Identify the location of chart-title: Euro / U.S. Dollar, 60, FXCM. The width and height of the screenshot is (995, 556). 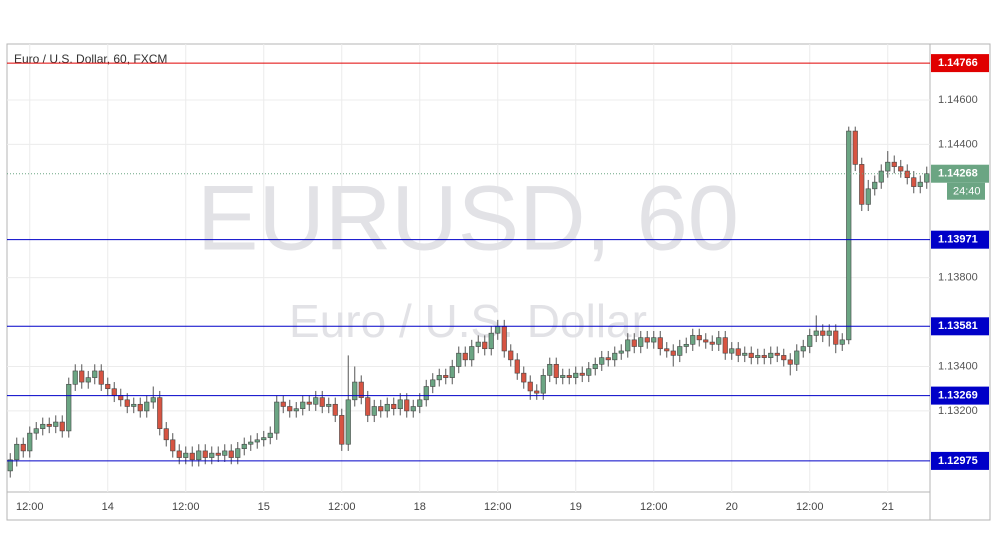
(90, 59).